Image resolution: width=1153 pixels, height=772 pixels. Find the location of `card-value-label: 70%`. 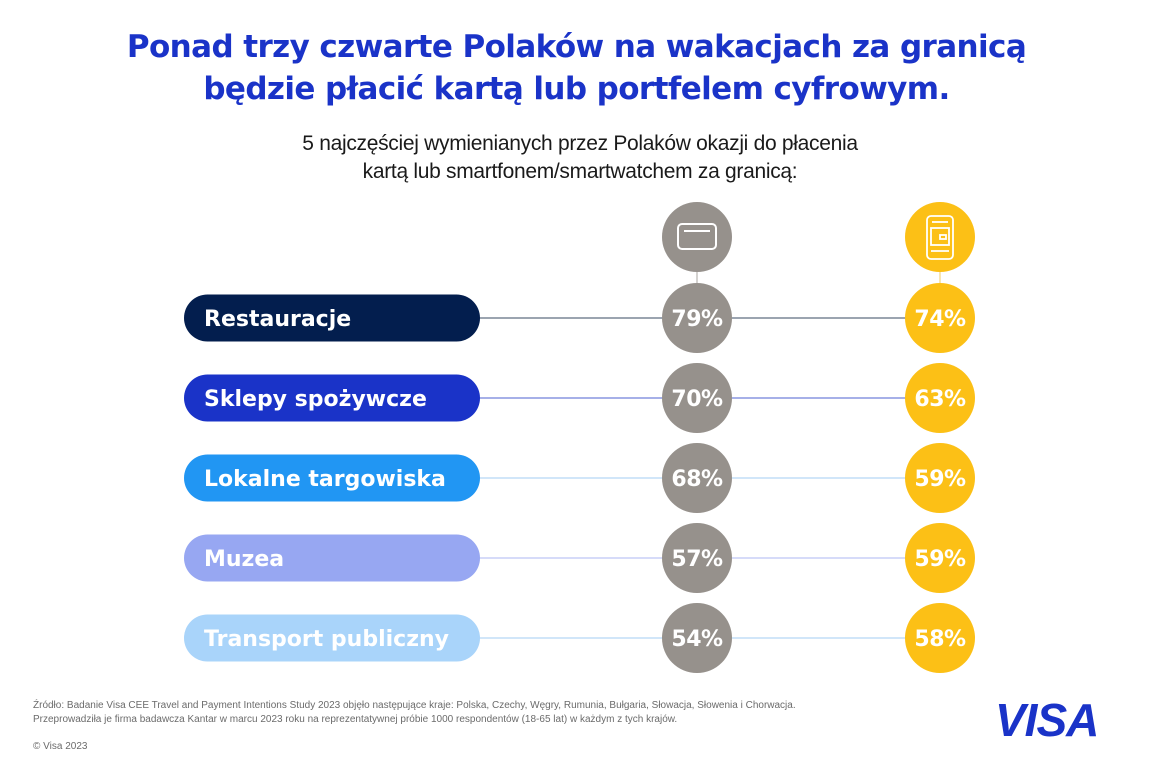

card-value-label: 70% is located at coordinates (697, 399).